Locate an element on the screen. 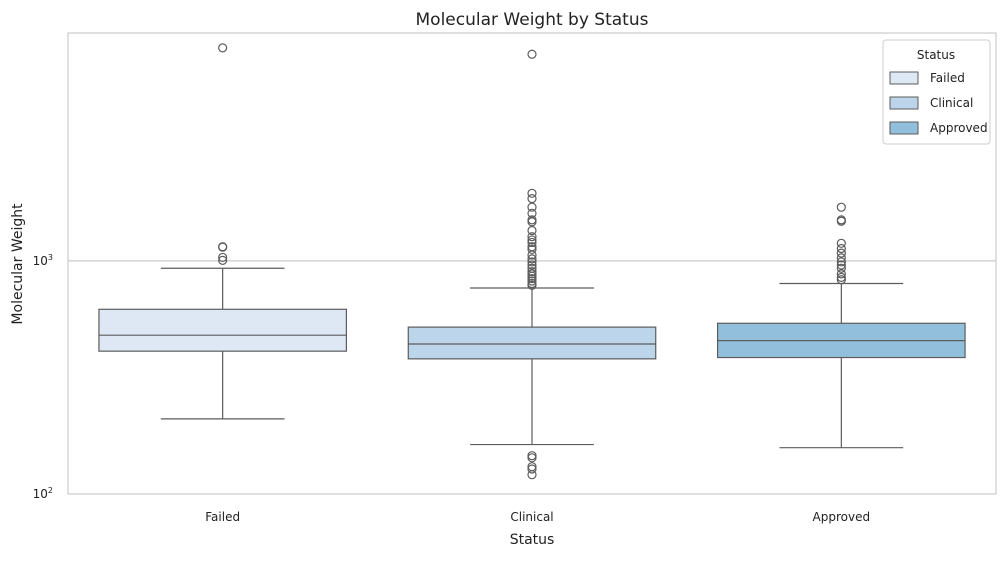  legend-label-approved: Approved is located at coordinates (959, 128).